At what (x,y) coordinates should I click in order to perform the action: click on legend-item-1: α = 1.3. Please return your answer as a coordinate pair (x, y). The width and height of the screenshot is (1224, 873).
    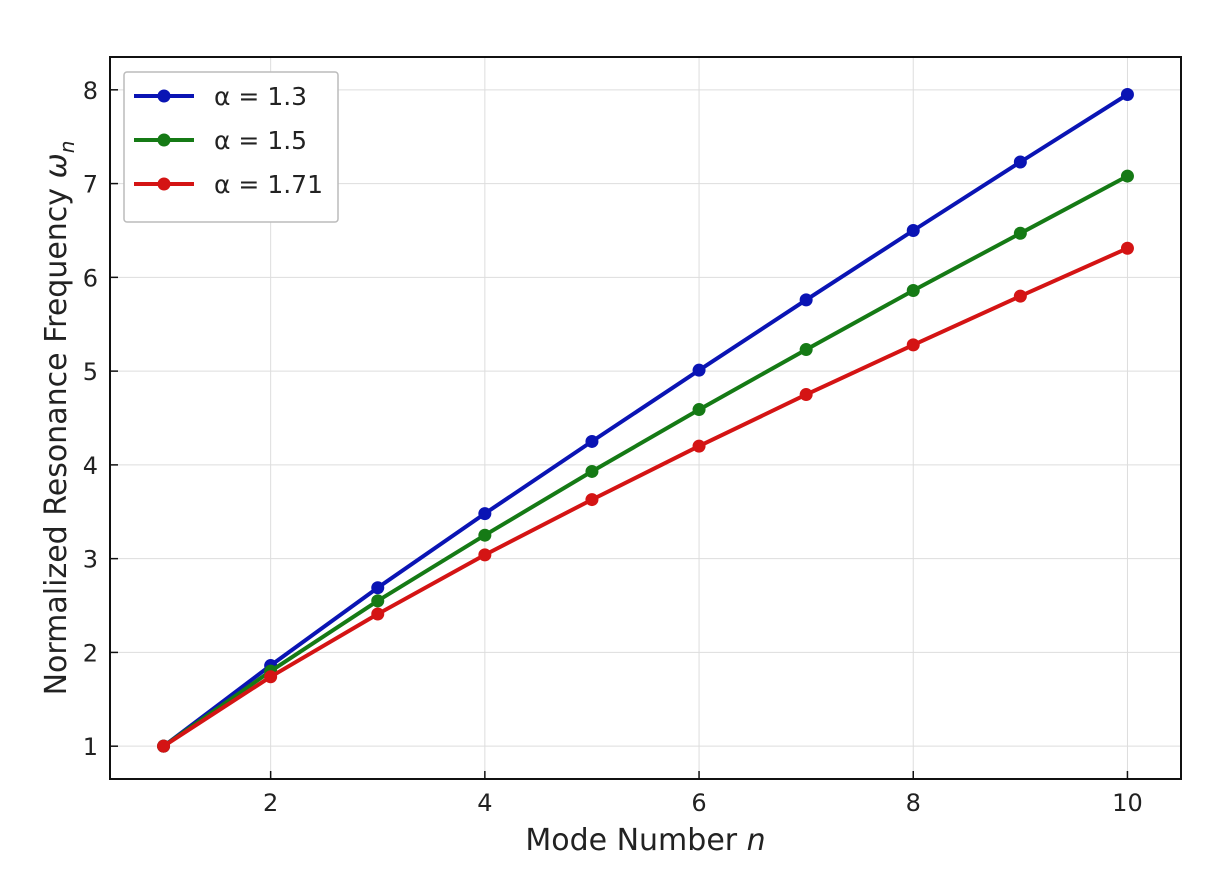
    Looking at the image, I should click on (220, 96).